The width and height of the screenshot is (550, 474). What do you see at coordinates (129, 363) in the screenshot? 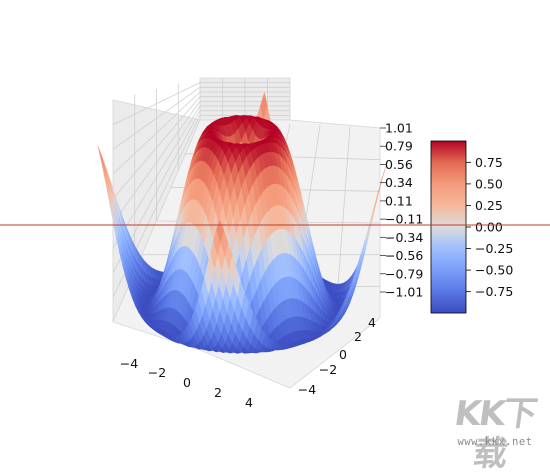
I see `x-tick-label: −4` at bounding box center [129, 363].